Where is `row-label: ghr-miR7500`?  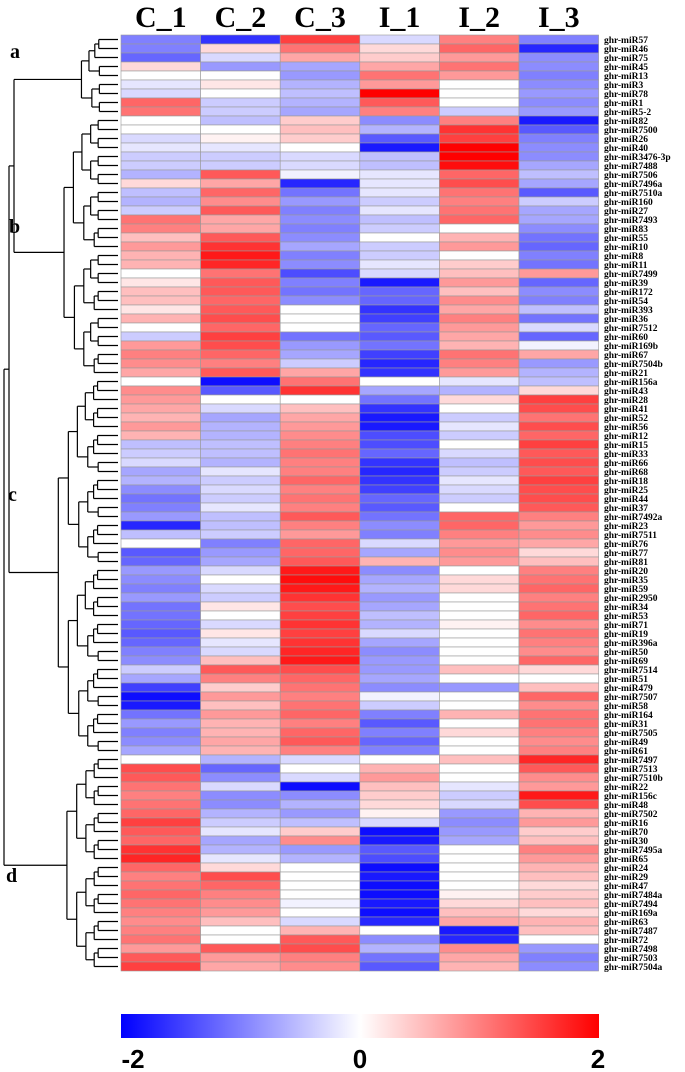 row-label: ghr-miR7500 is located at coordinates (631, 131).